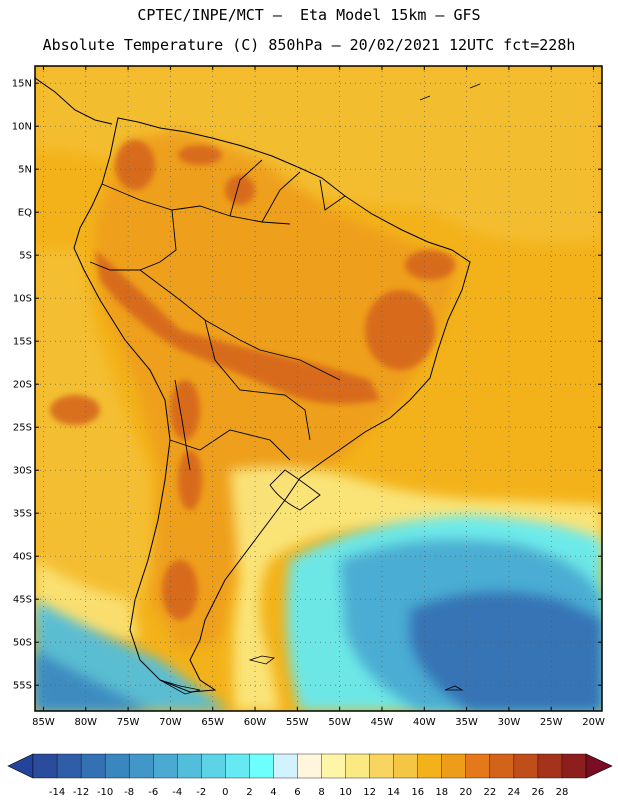 The width and height of the screenshot is (618, 800). What do you see at coordinates (273, 792) in the screenshot?
I see `colorbar-label: 4` at bounding box center [273, 792].